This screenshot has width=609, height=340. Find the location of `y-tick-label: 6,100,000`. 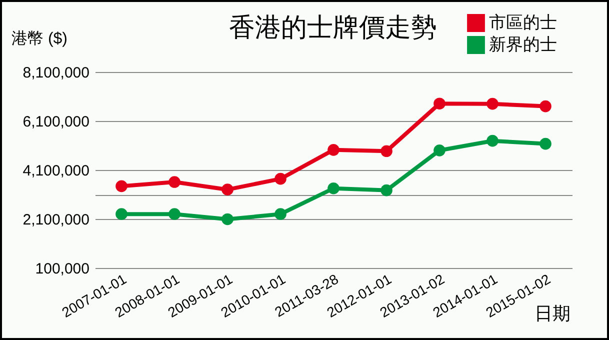

y-tick-label: 6,100,000 is located at coordinates (56, 122).